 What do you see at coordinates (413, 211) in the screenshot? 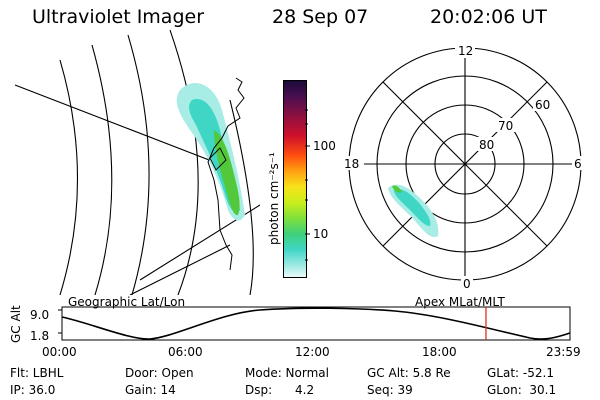
I see `polar-aurora` at bounding box center [413, 211].